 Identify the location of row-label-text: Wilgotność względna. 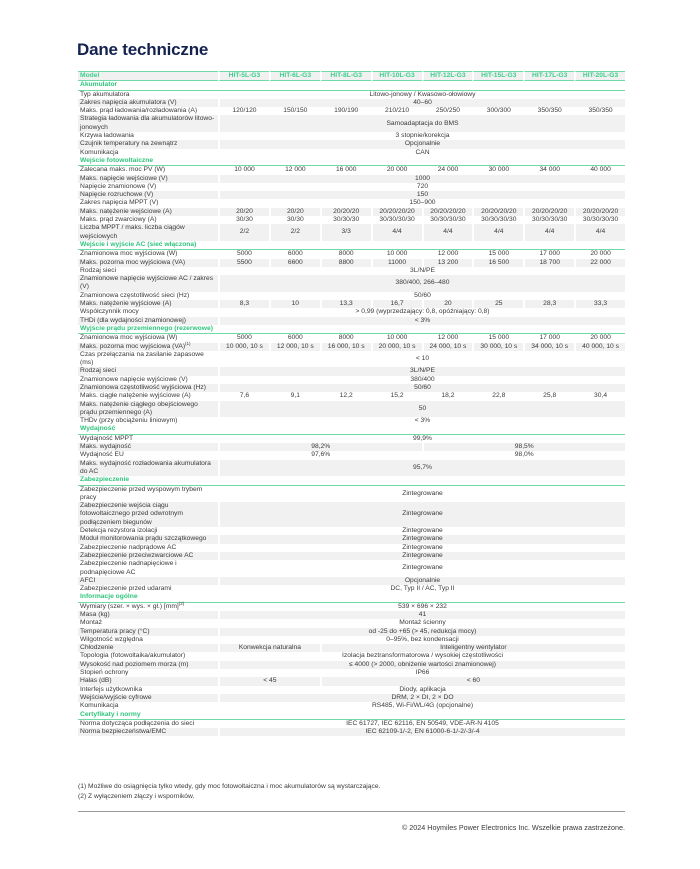
(111, 639).